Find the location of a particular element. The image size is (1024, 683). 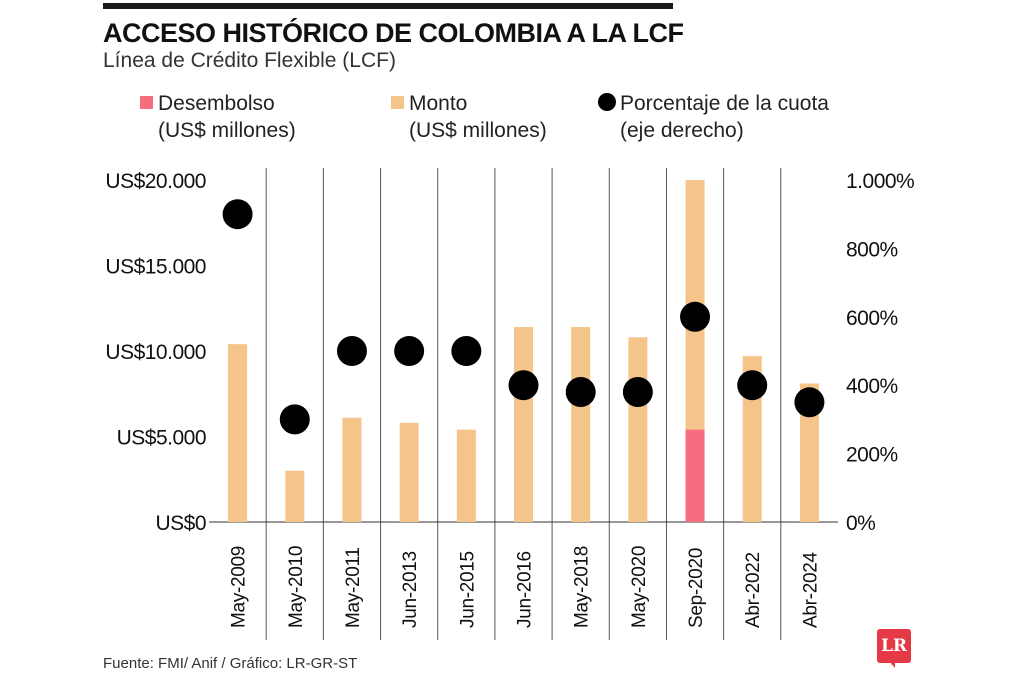

y-tick-label-right: 600% is located at coordinates (872, 318).